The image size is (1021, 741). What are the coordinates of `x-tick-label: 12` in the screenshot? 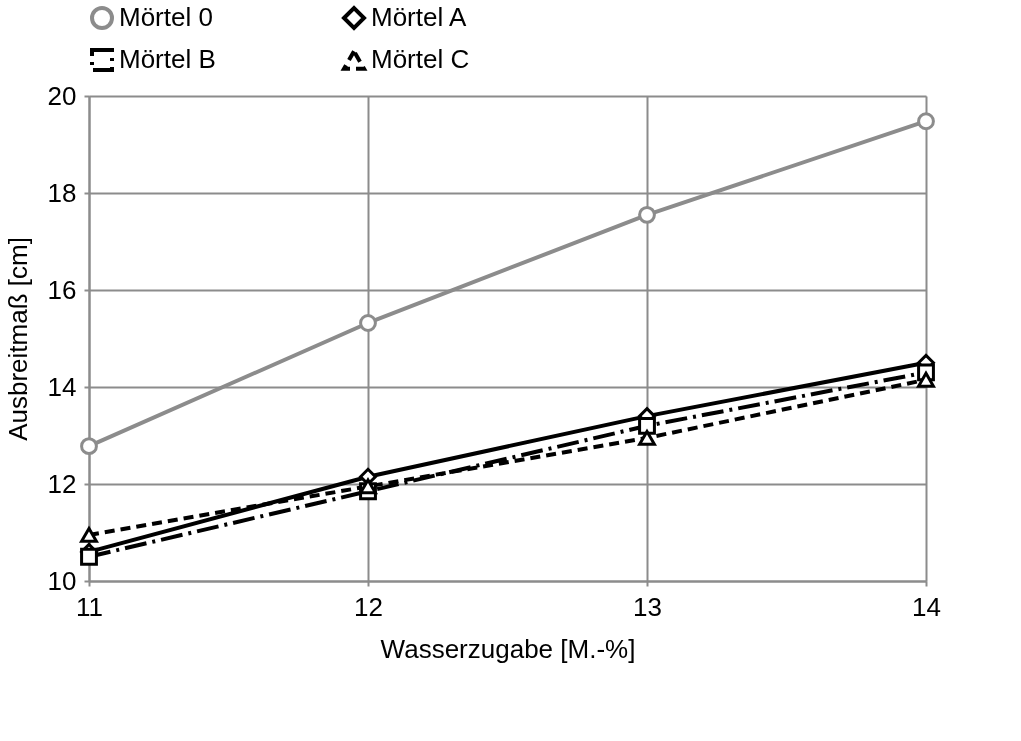 It's located at (368, 606).